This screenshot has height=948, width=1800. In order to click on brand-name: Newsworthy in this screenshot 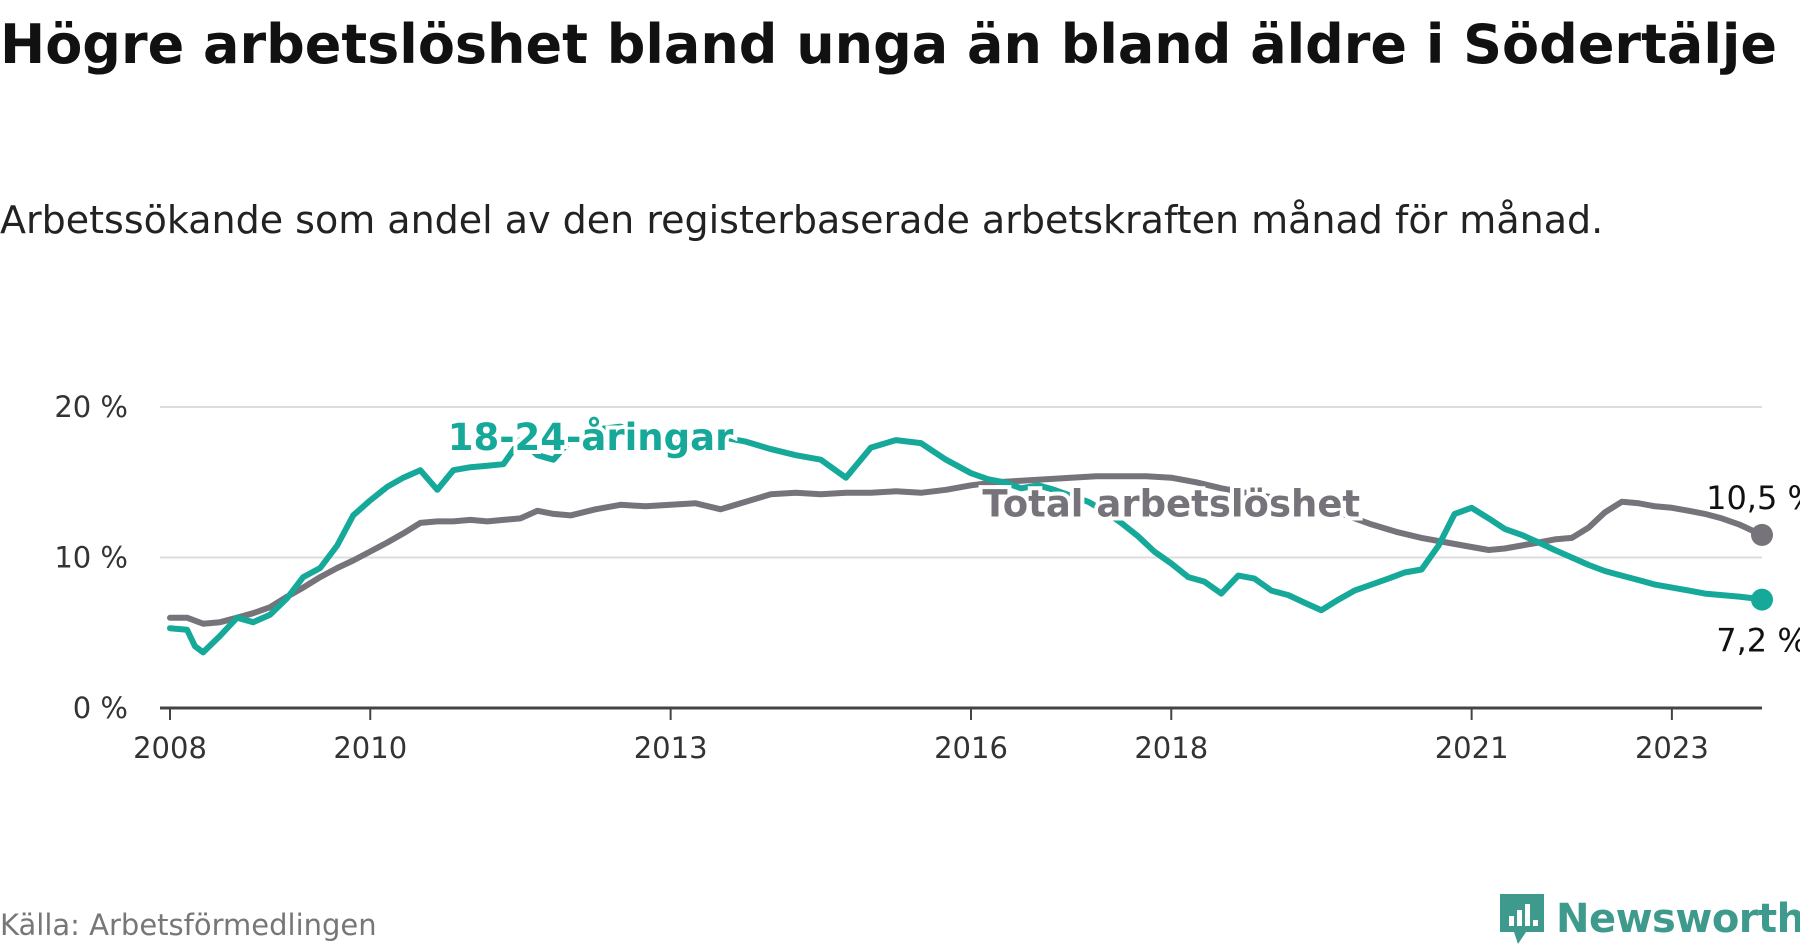, I will do `click(1678, 919)`.